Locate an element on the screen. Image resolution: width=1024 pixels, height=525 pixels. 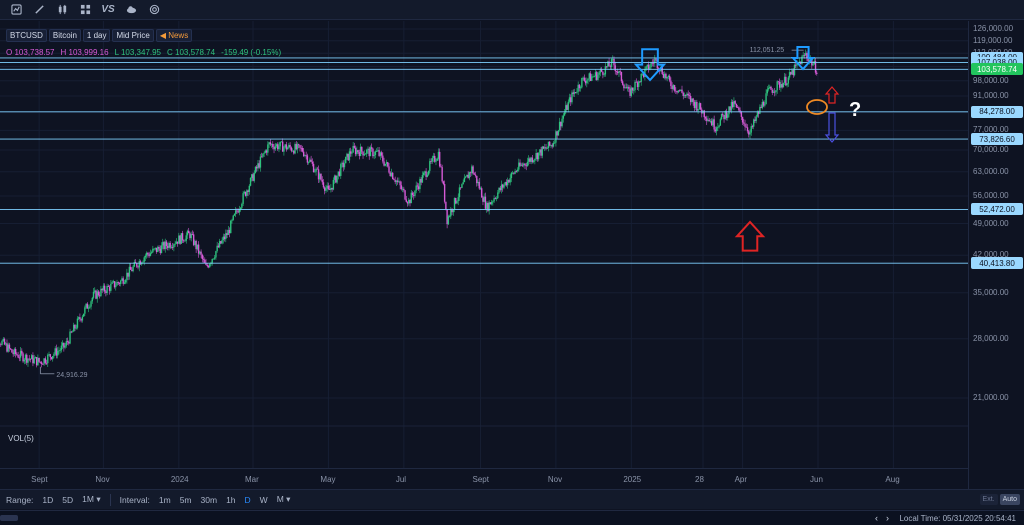
draw-icon is located at coordinates (39, 10).